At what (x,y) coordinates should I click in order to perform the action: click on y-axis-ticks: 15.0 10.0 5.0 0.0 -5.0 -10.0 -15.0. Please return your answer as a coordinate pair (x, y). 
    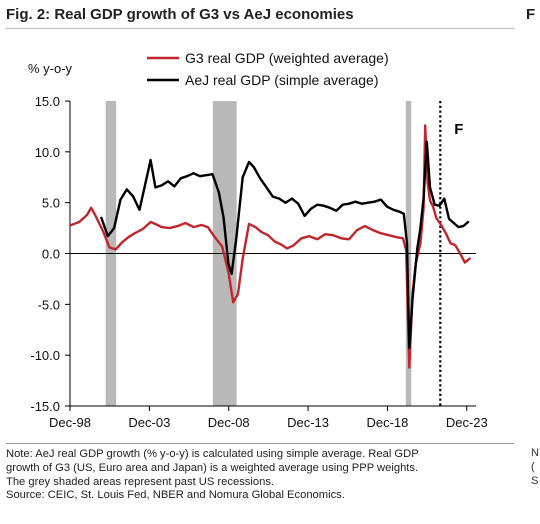
    Looking at the image, I should click on (50, 254).